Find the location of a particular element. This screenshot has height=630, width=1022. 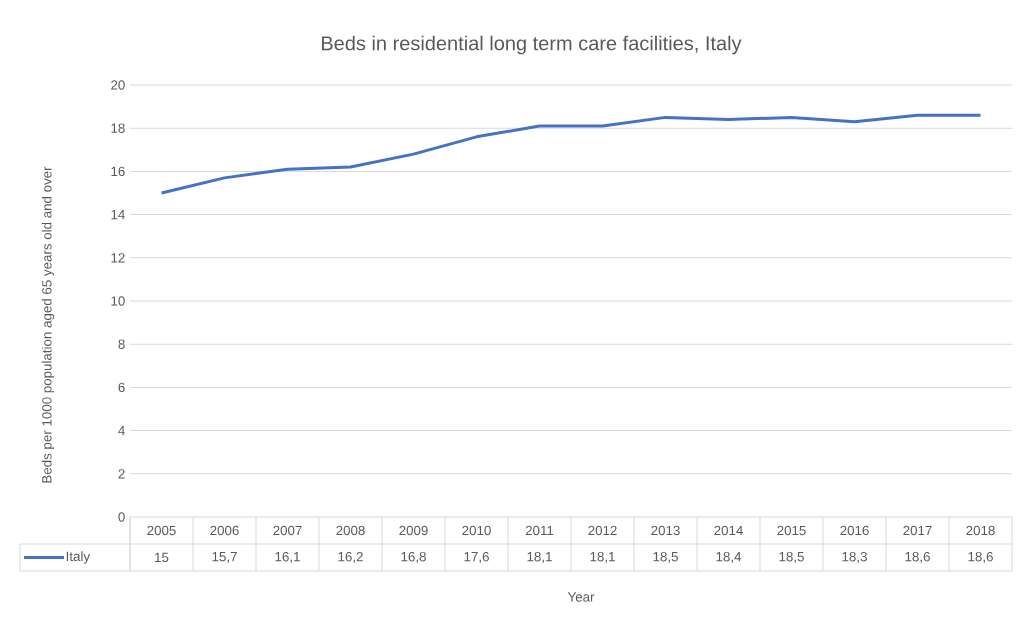

y-tick-label: 8 is located at coordinates (121, 344).